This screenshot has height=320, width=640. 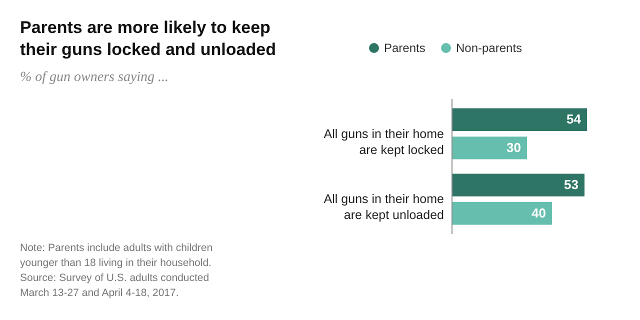 I want to click on legend-label: Parents, so click(x=405, y=48).